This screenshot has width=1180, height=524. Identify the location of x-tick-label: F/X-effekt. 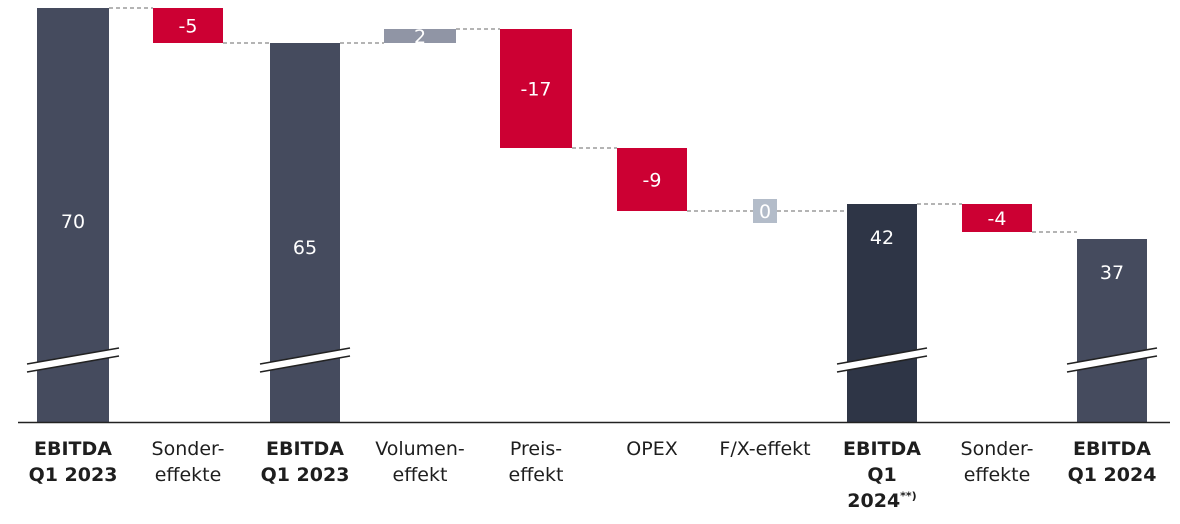
(765, 449).